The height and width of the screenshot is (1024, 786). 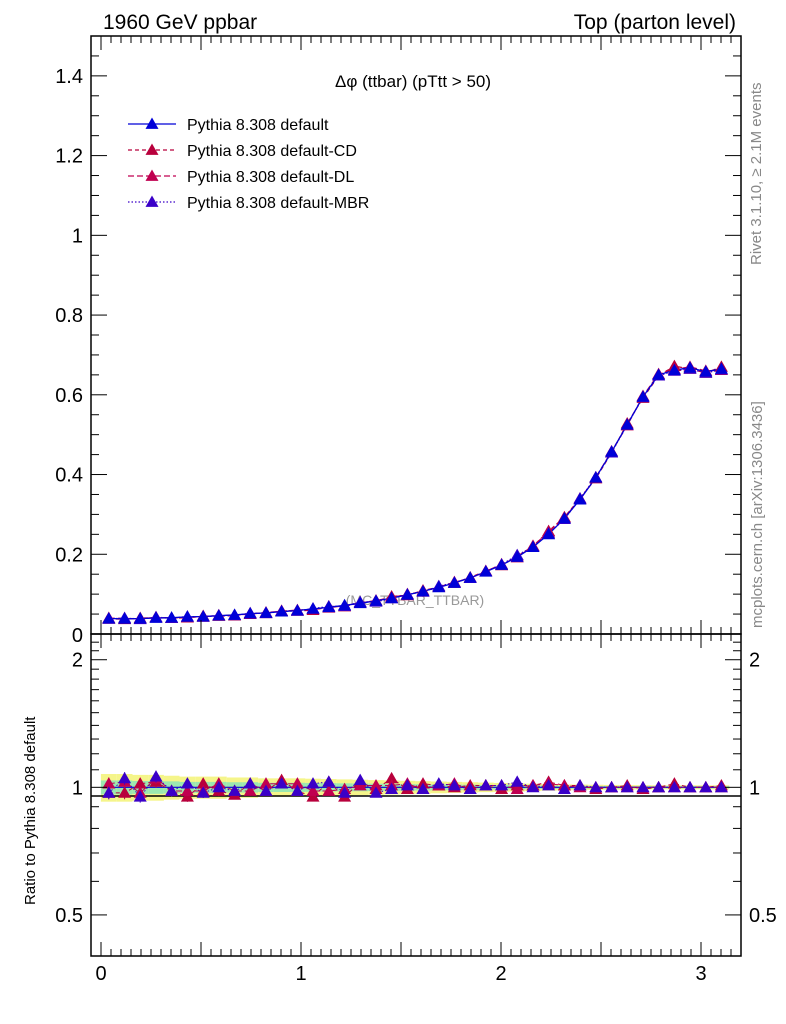 What do you see at coordinates (754, 788) in the screenshot?
I see `ratio-y-tick-label-right: 1` at bounding box center [754, 788].